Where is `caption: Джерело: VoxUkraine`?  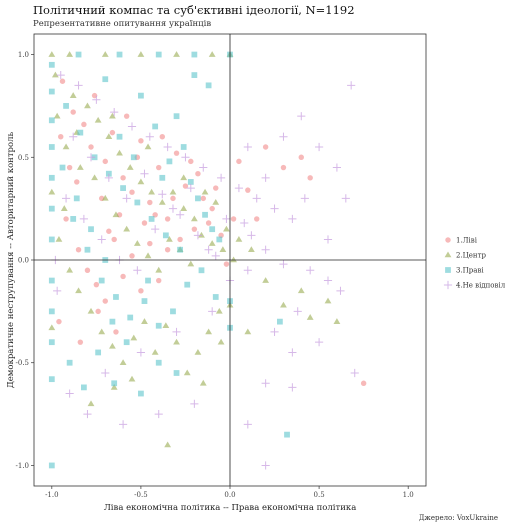 caption: Джерело: VoxUkraine is located at coordinates (458, 518).